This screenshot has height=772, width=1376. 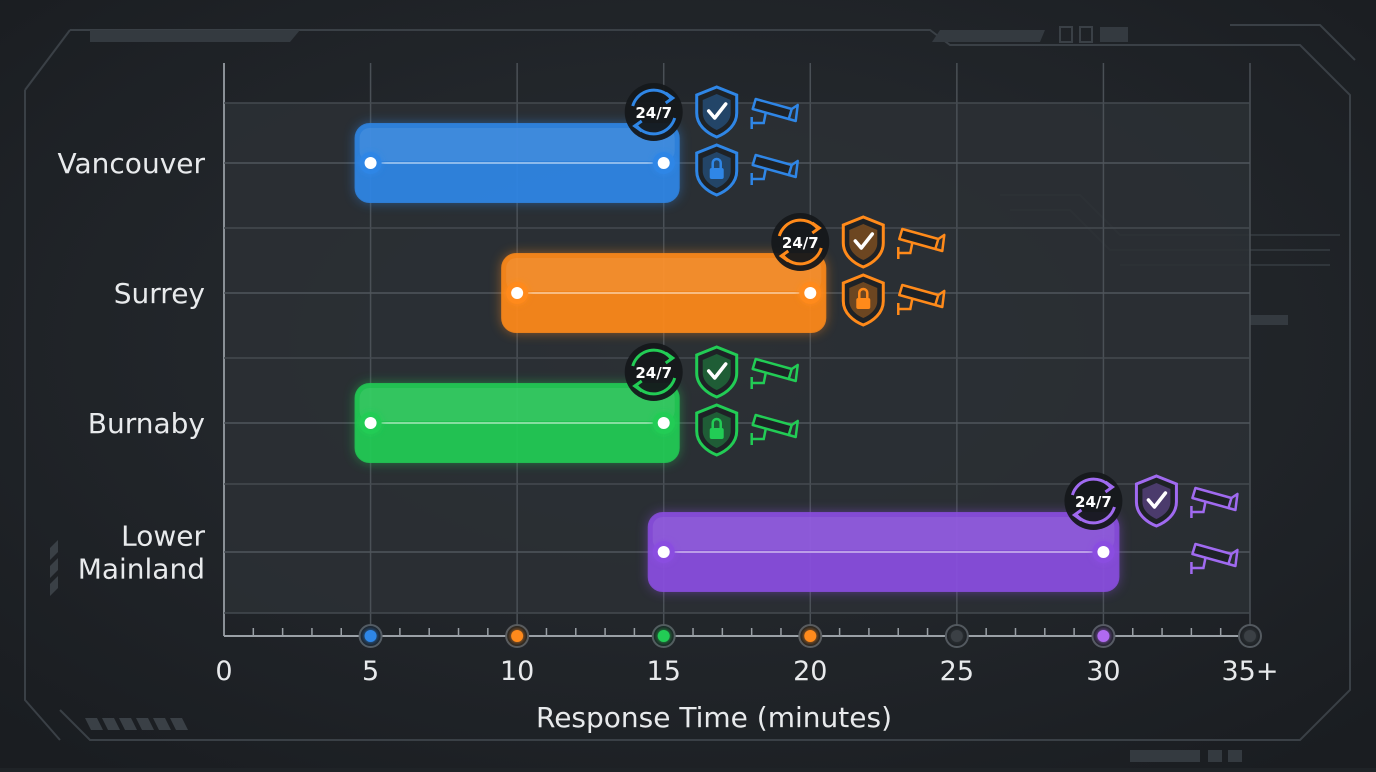 What do you see at coordinates (664, 671) in the screenshot?
I see `x-tick-label: 15` at bounding box center [664, 671].